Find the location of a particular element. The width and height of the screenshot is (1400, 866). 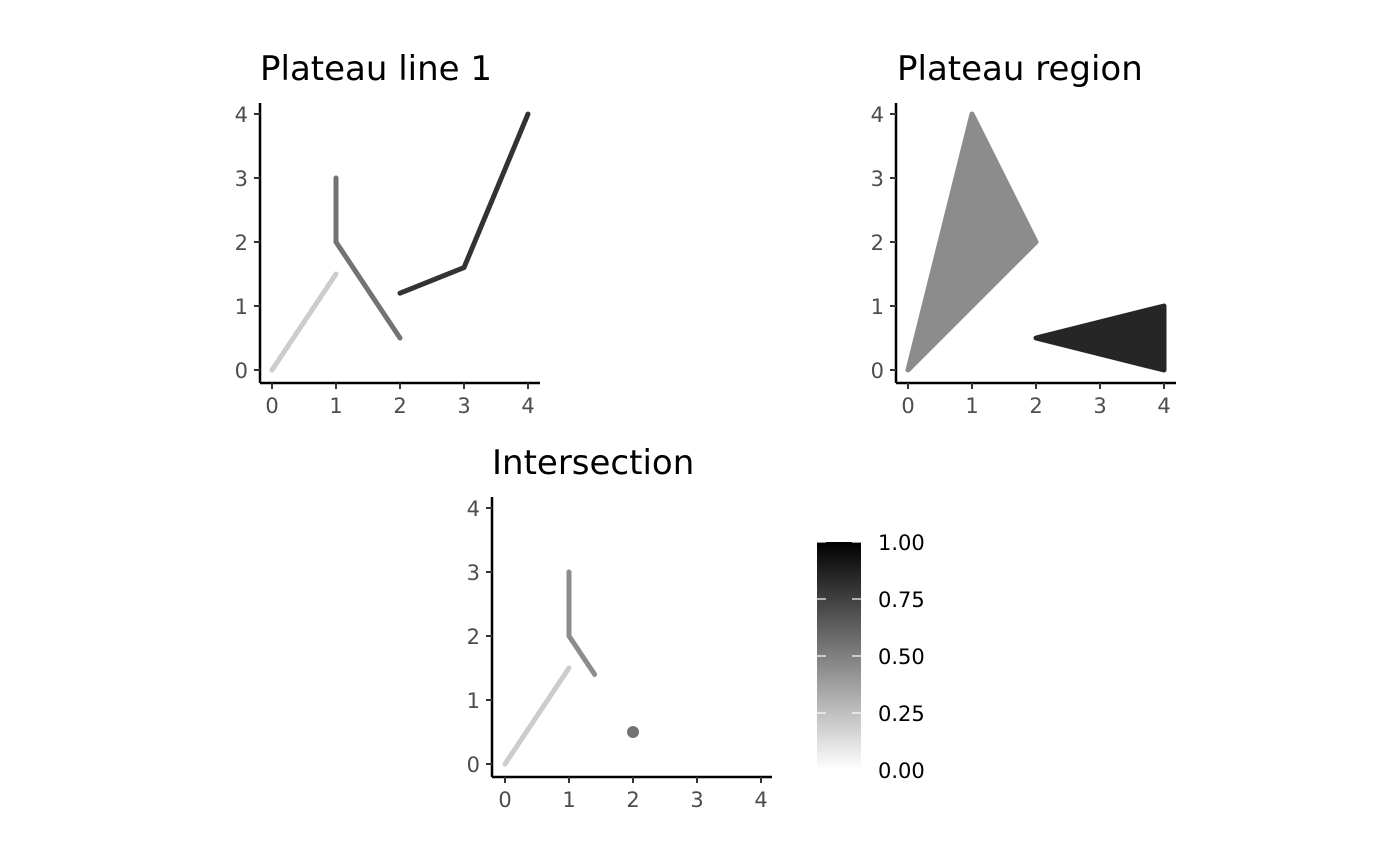

colorbar-legend: 0.00 0.25 0.50 0.75 1.00 is located at coordinates (871, 657).